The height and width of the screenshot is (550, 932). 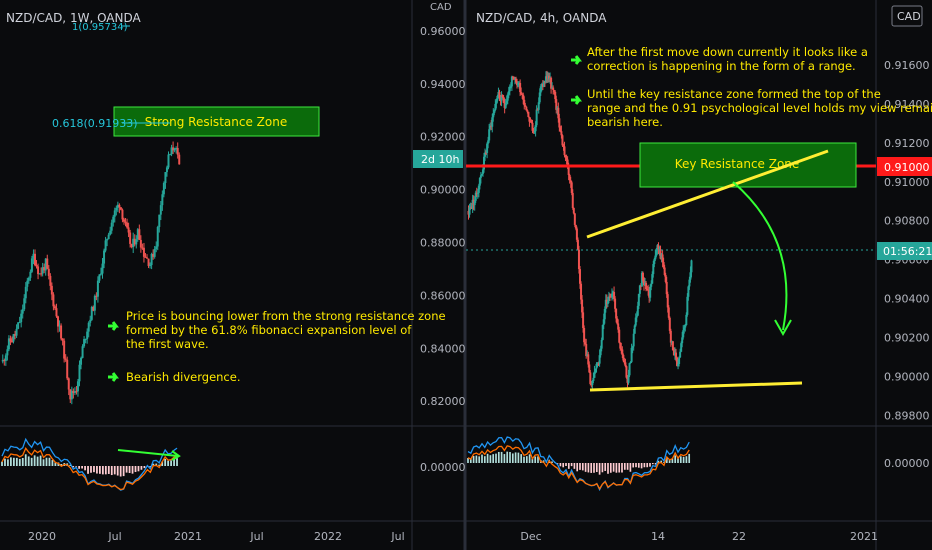 I want to click on left-y-tick-label: 0.94000, so click(x=443, y=84).